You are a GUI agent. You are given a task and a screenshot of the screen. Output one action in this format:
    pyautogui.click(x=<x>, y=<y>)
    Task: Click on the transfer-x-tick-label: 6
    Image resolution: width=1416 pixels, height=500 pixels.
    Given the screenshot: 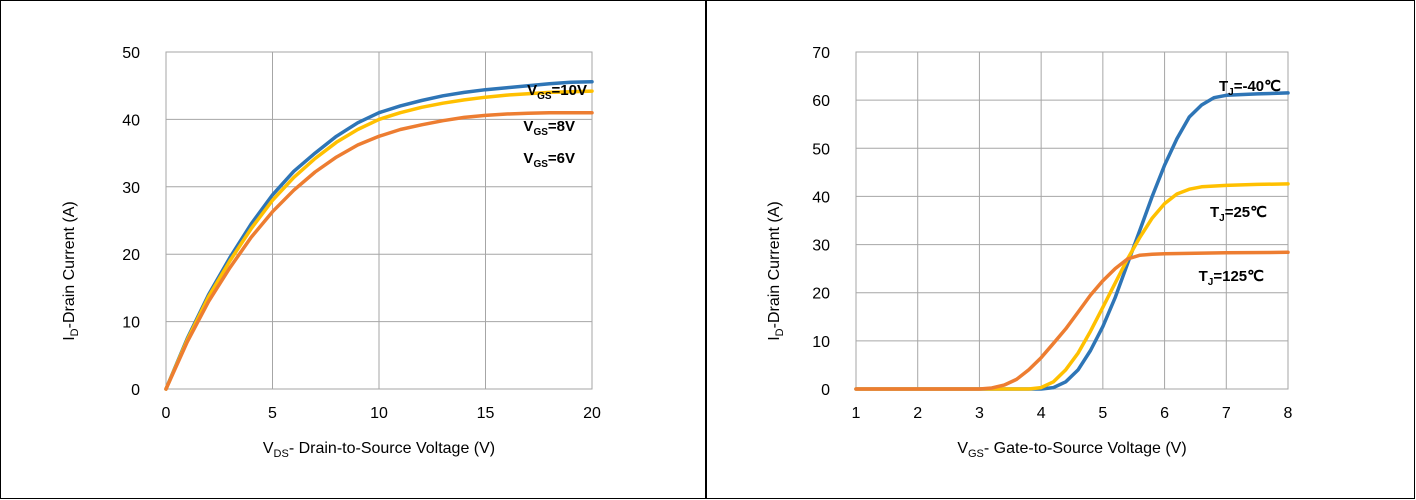 What is the action you would take?
    pyautogui.click(x=1164, y=413)
    